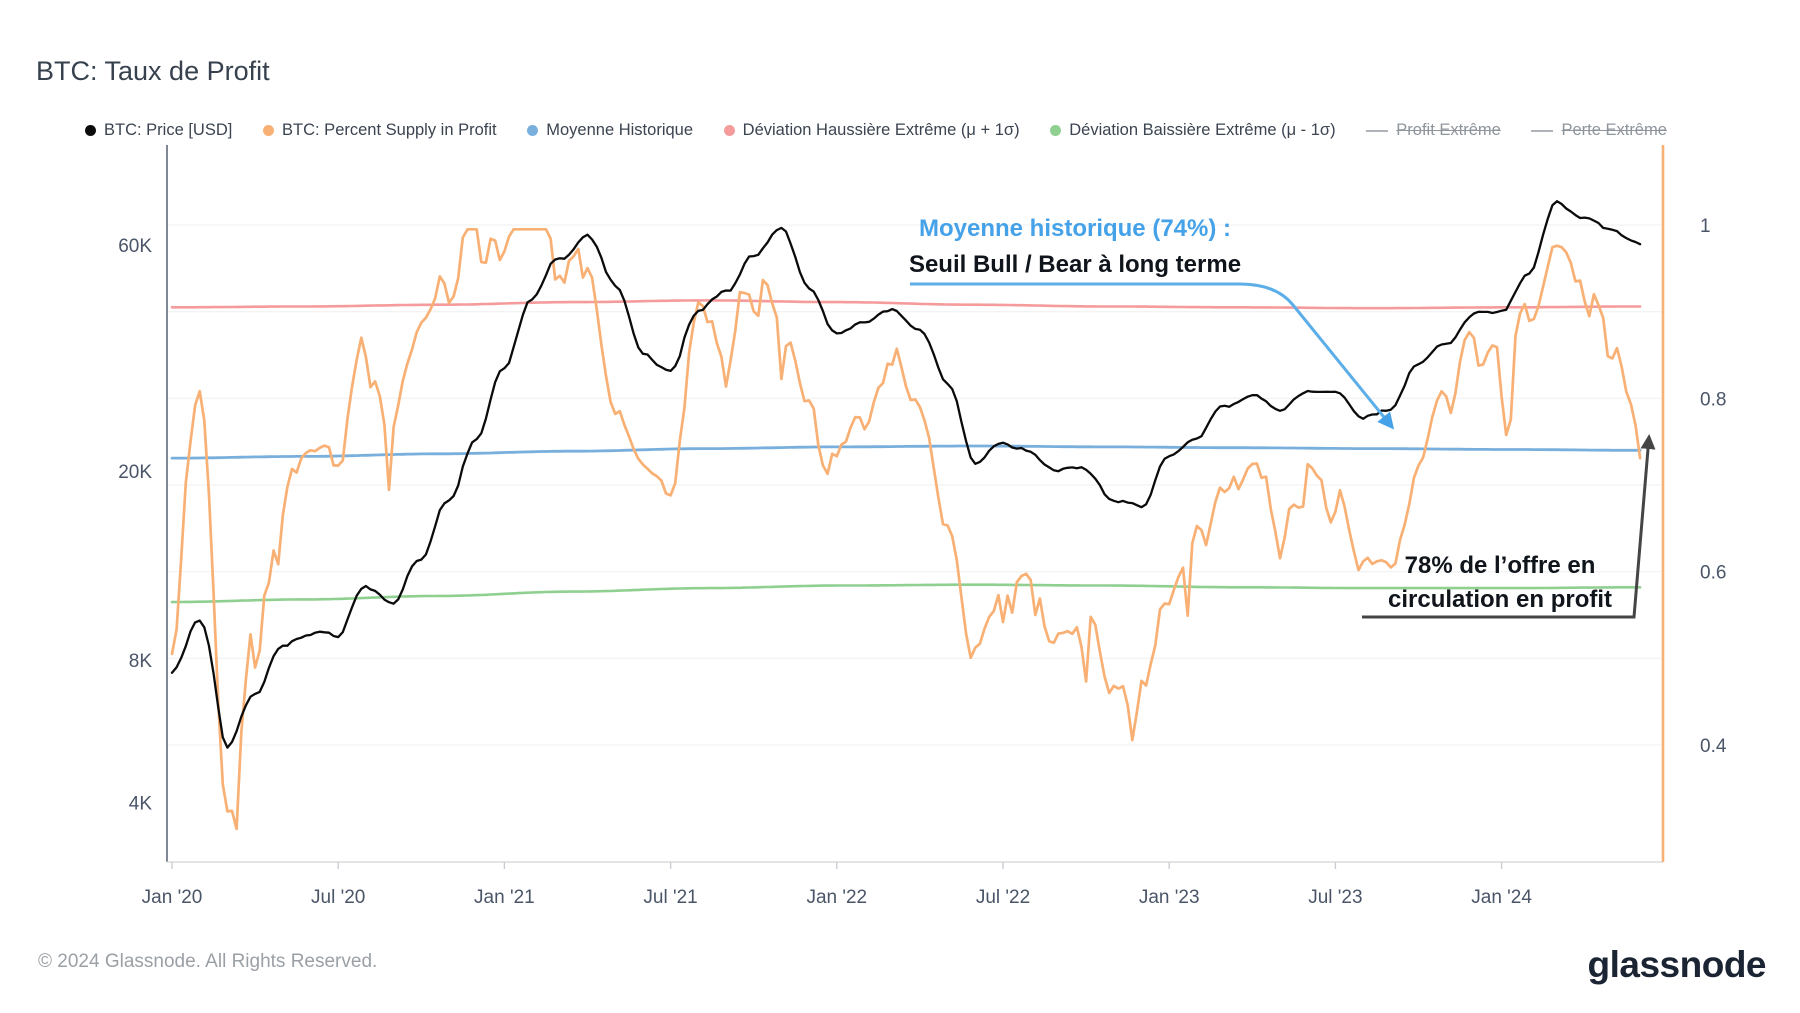 This screenshot has width=1800, height=1013. What do you see at coordinates (1500, 565) in the screenshot?
I see `supply-annotation-line1: 78% de l’offre en` at bounding box center [1500, 565].